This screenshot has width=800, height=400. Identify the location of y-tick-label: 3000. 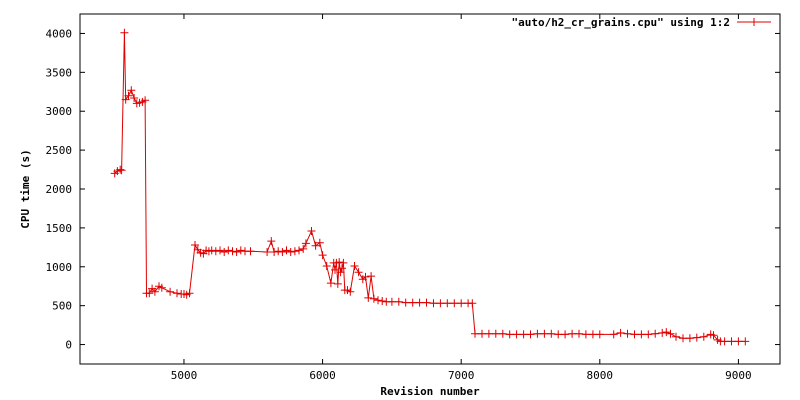
(59, 111).